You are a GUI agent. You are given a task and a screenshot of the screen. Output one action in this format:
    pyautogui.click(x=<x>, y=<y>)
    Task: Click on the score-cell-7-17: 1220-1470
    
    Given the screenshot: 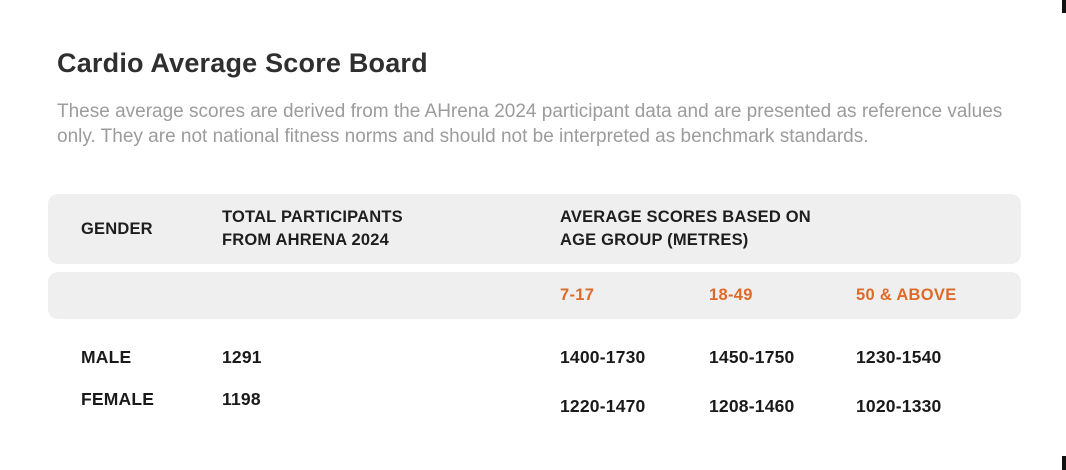 What is the action you would take?
    pyautogui.click(x=603, y=405)
    